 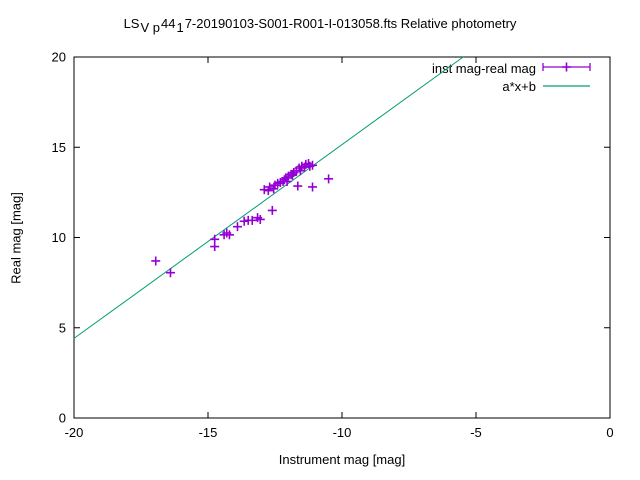 What do you see at coordinates (62, 418) in the screenshot?
I see `y-tick-label: 0` at bounding box center [62, 418].